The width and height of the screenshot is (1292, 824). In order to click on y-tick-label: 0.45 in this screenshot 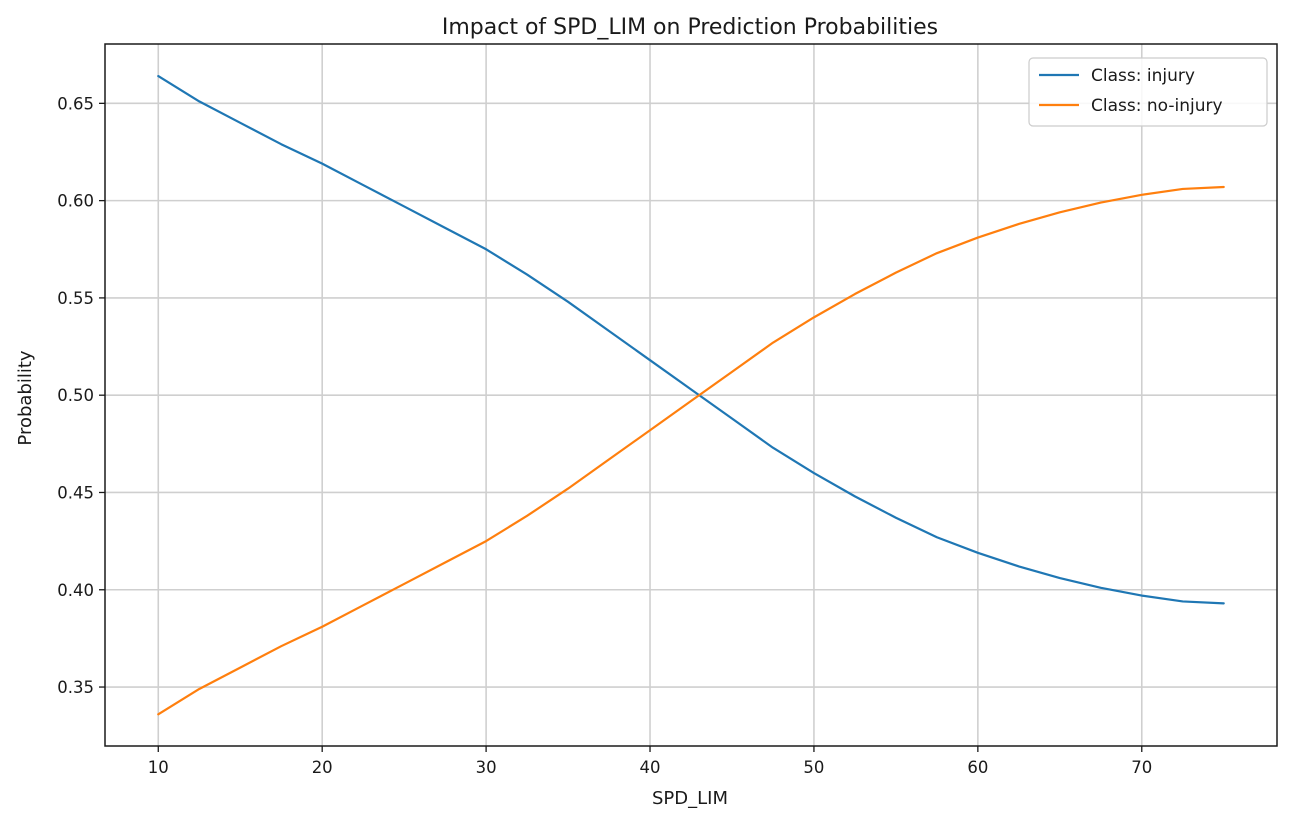, I will do `click(75, 492)`.